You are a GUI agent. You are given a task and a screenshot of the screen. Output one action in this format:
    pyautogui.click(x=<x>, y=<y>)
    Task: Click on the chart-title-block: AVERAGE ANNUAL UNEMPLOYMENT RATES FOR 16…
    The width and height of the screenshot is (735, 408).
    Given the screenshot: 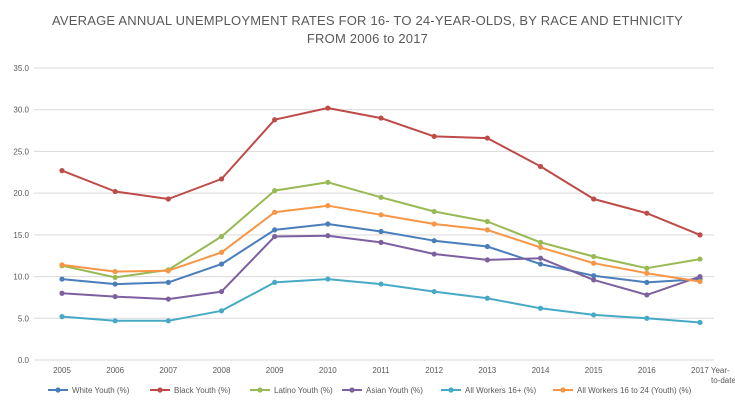 What is the action you would take?
    pyautogui.click(x=367, y=30)
    